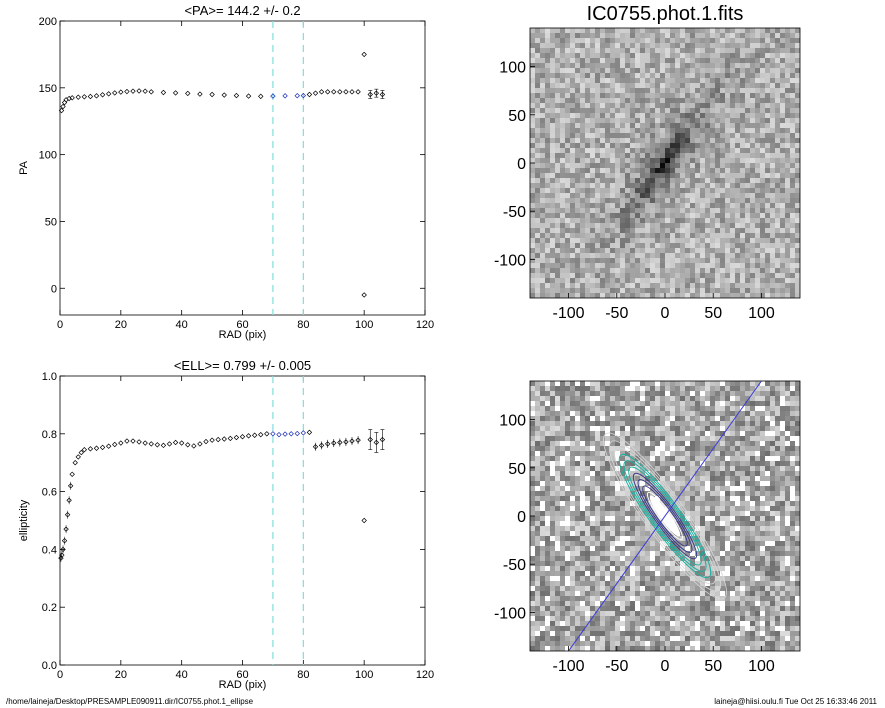 This screenshot has width=885, height=708. I want to click on isophote-contour, so click(665, 516).